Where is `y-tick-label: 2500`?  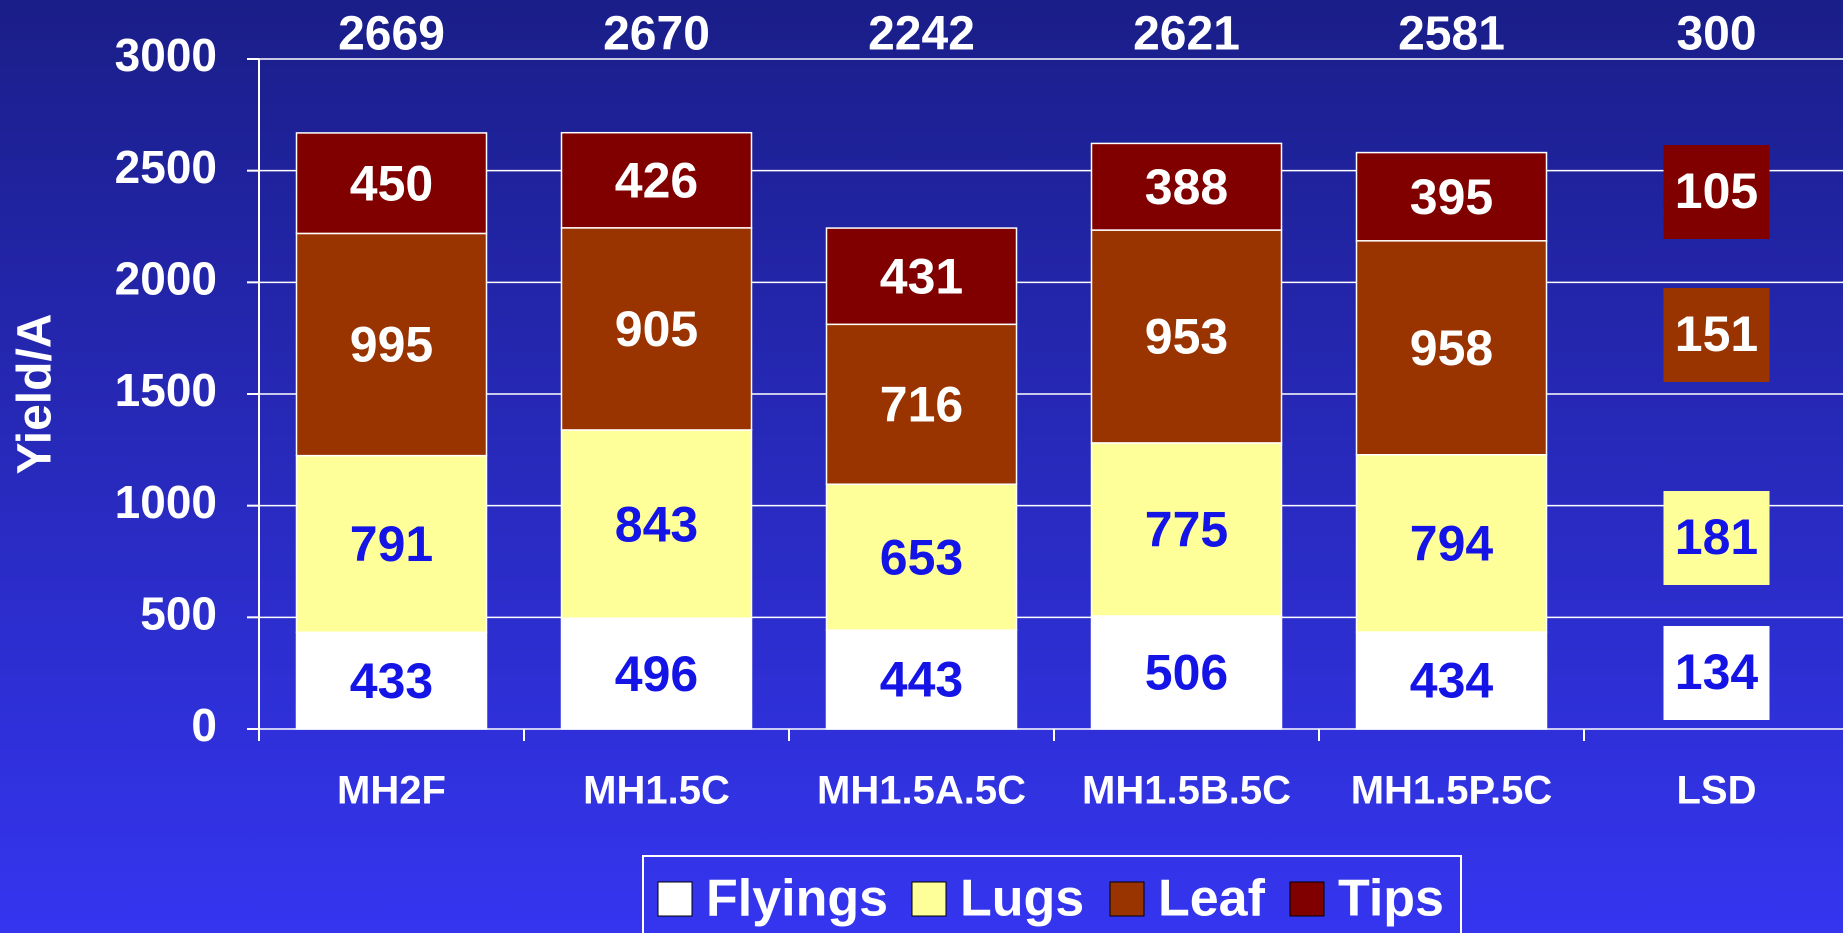
y-tick-label: 2500 is located at coordinates (166, 167).